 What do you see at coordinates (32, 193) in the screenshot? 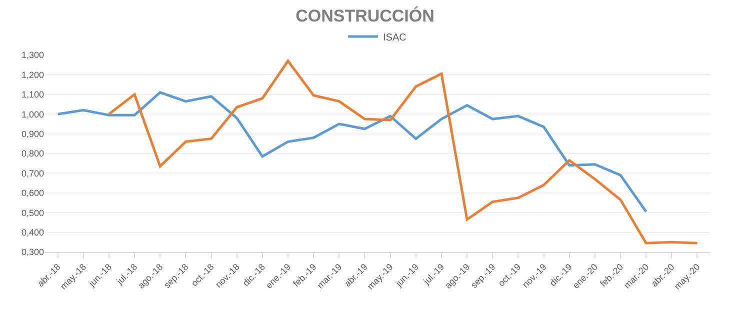
I see `y-tick-label: 0,600` at bounding box center [32, 193].